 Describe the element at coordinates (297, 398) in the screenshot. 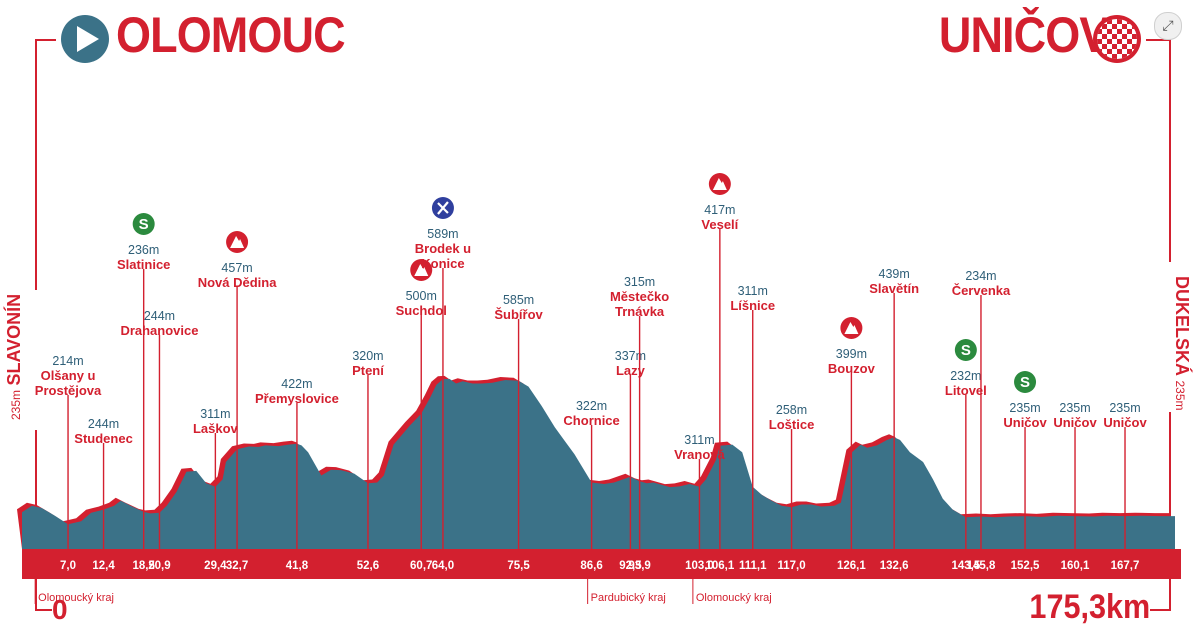

I see `waypoint-name: Přemyslovice` at that location.